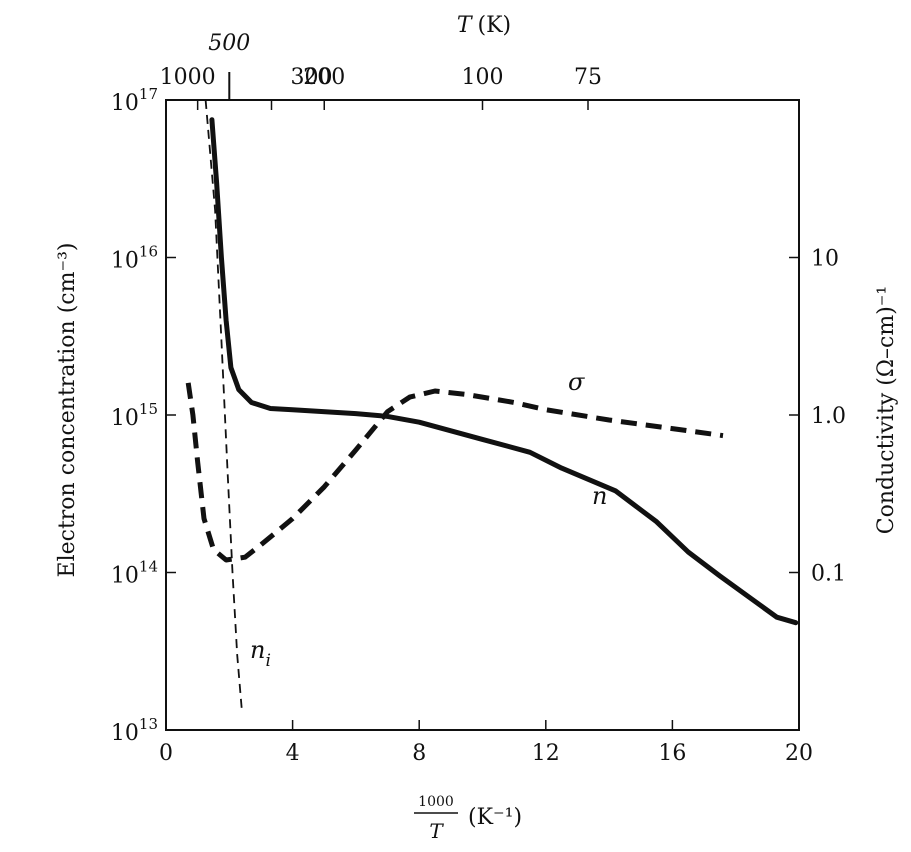  I want to click on n-curve-label: n, so click(599, 496).